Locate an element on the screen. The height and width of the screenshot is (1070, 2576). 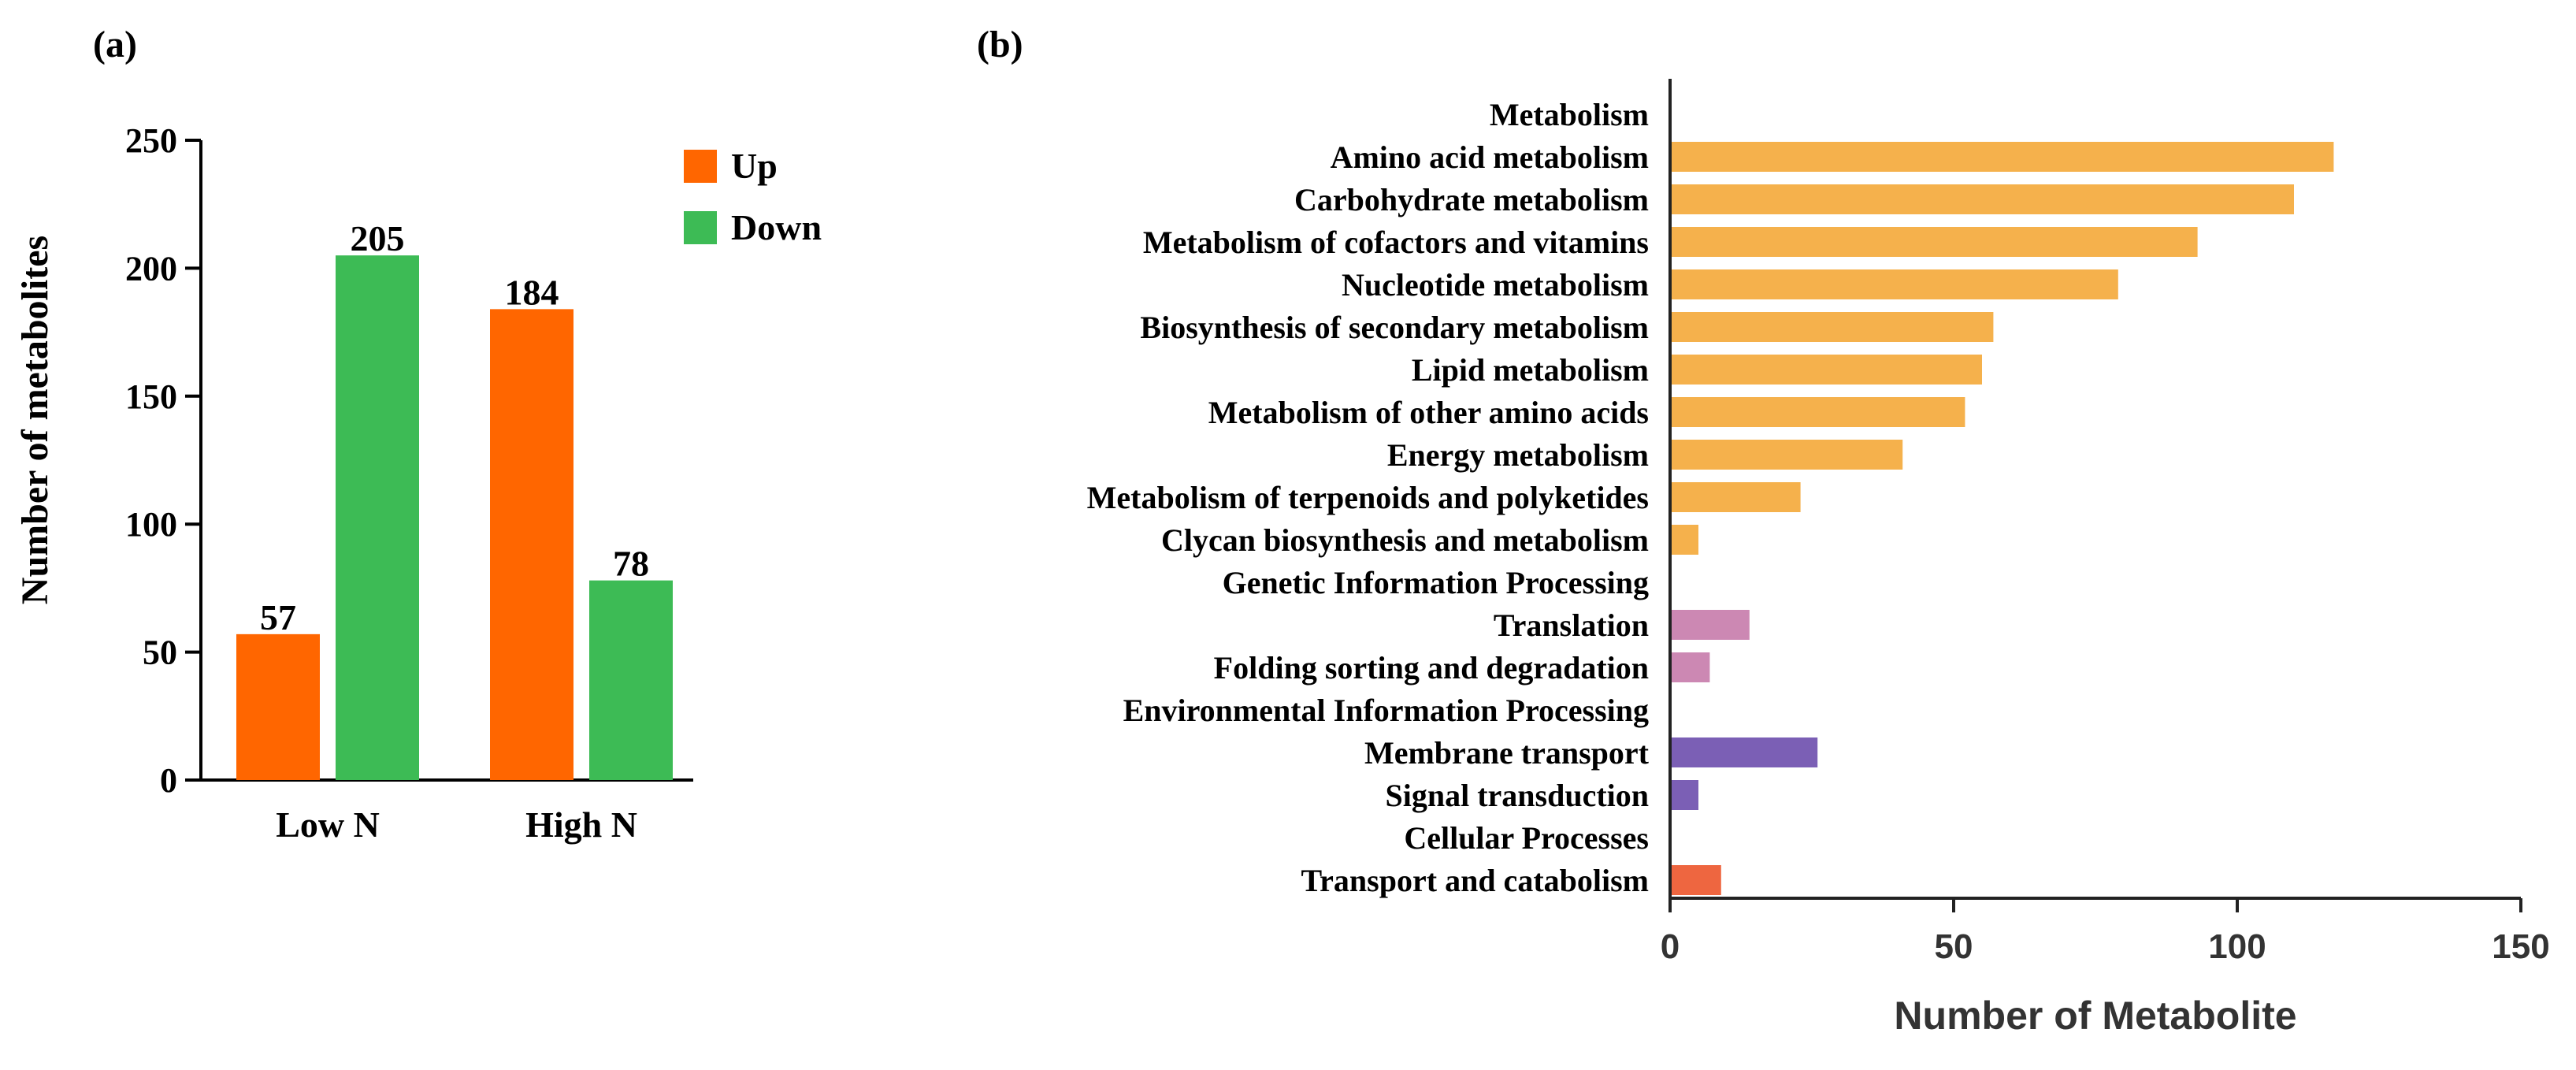
chart-b-xlabel: Number of Metabolite is located at coordinates (2095, 1016).